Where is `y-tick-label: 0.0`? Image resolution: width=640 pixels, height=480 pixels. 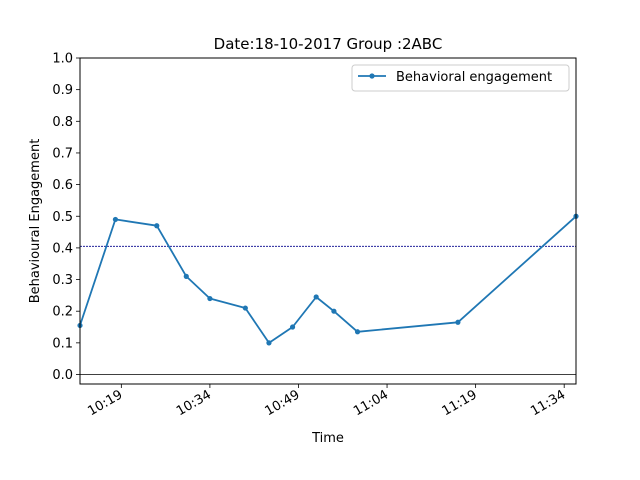
y-tick-label: 0.0 is located at coordinates (62, 375).